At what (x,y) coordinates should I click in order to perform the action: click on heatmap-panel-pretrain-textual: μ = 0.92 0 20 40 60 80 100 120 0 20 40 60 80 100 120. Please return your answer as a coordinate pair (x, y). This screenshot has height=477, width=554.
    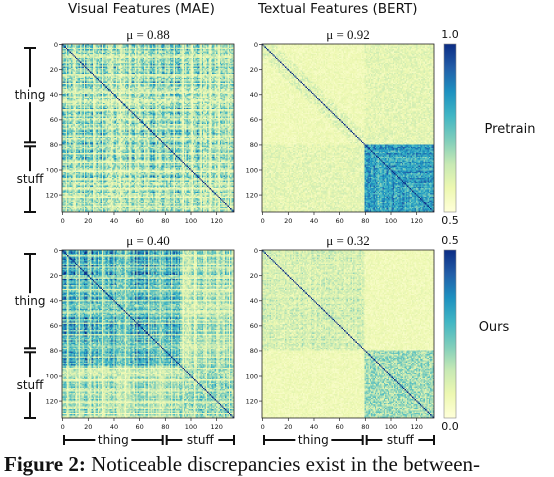
    Looking at the image, I should click on (340, 126).